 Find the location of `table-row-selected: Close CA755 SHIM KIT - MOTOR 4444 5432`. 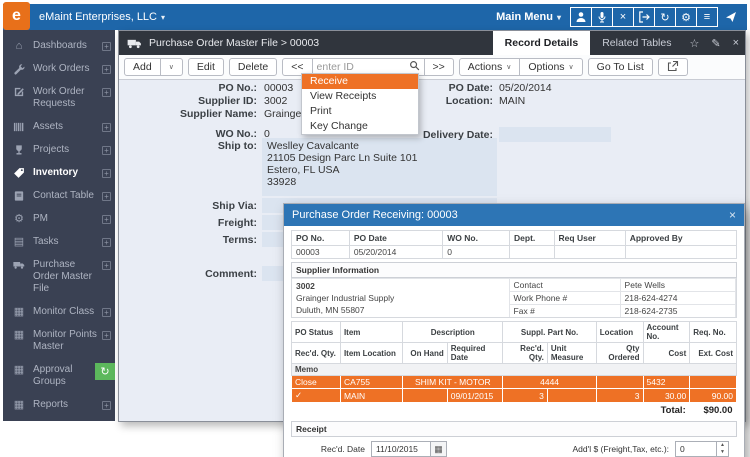

table-row-selected: Close CA755 SHIM KIT - MOTOR 4444 5432 is located at coordinates (514, 382).